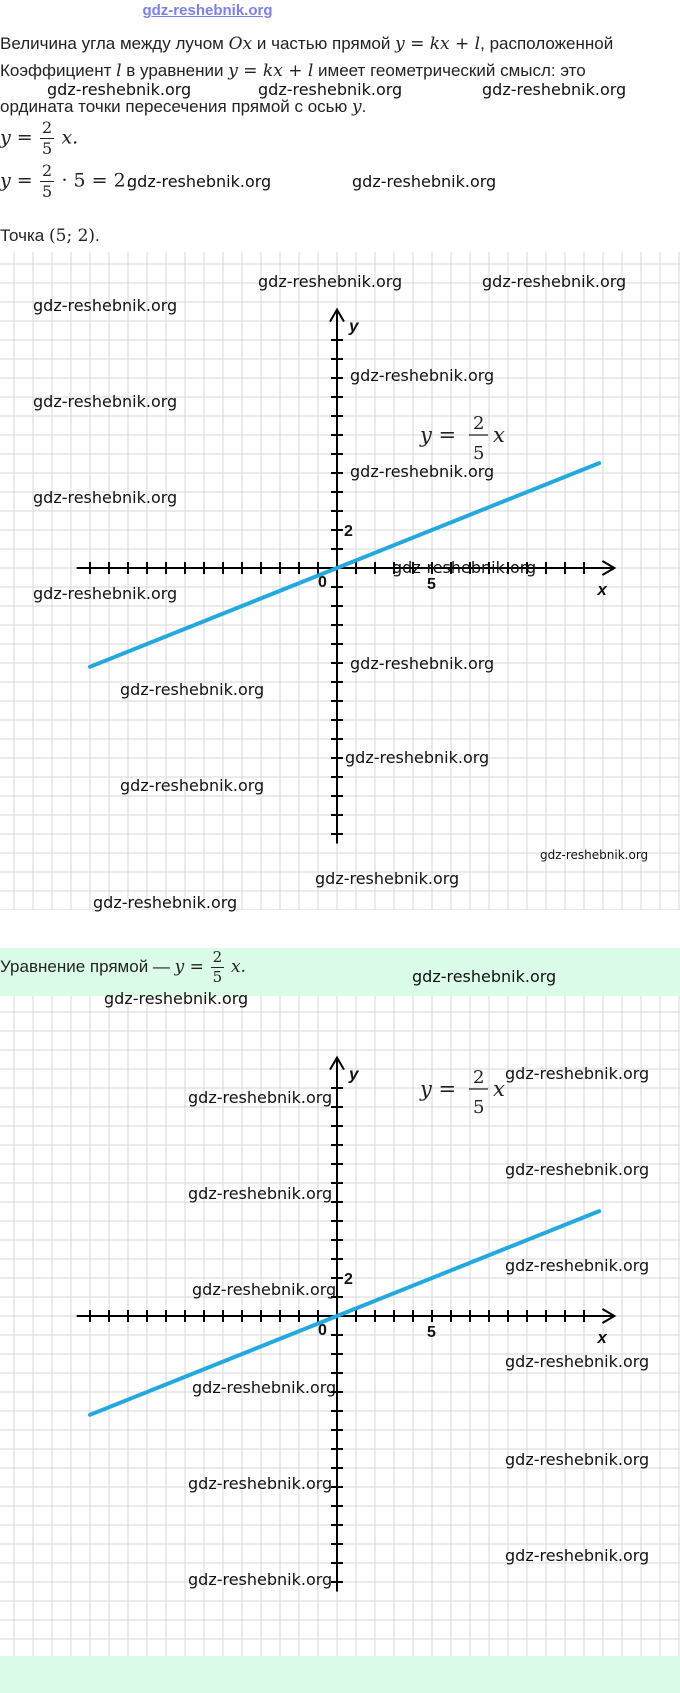 This screenshot has height=1693, width=680. What do you see at coordinates (452, 70) in the screenshot?
I see `text: имеет геометрический смысл: это` at bounding box center [452, 70].